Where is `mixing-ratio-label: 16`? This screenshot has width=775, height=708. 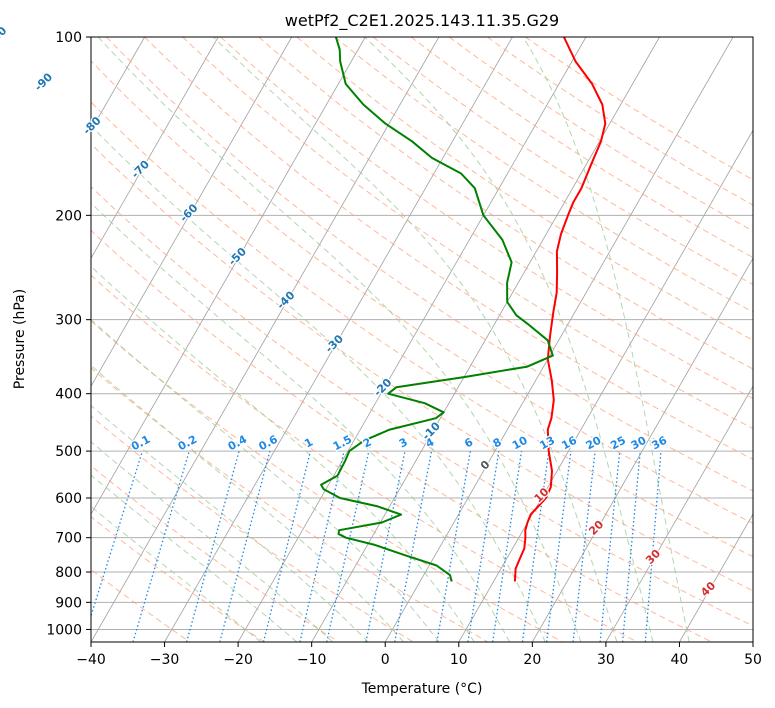 mixing-ratio-label: 16 is located at coordinates (569, 443).